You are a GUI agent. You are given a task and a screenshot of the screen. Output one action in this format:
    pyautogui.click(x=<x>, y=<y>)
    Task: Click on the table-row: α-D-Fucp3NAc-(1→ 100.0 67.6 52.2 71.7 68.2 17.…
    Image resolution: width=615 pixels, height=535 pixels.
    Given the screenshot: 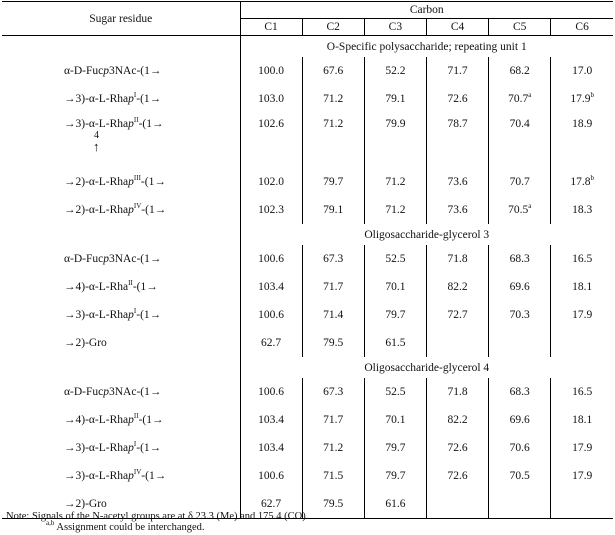 What is the action you would take?
    pyautogui.click(x=307, y=71)
    